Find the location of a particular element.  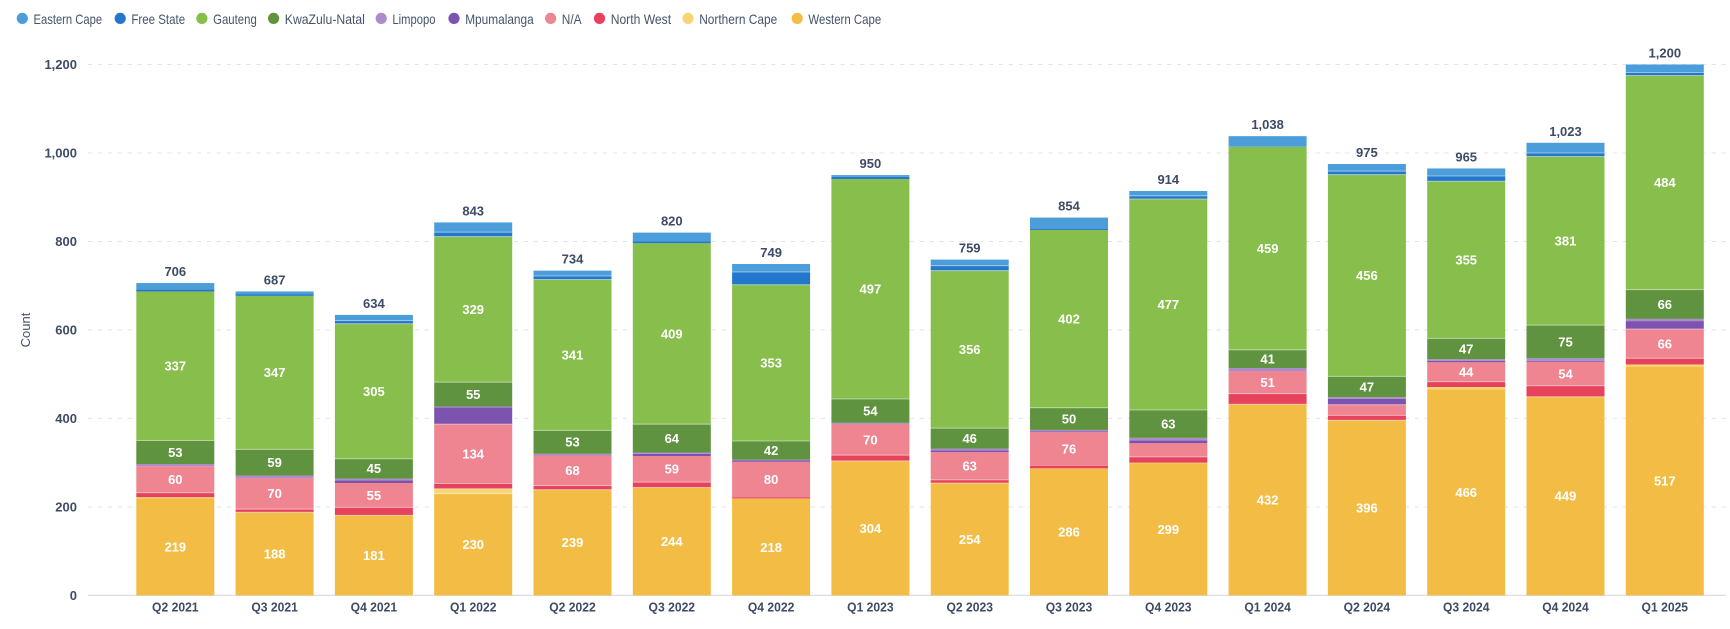

svg-text: Q4 2021 is located at coordinates (374, 607).